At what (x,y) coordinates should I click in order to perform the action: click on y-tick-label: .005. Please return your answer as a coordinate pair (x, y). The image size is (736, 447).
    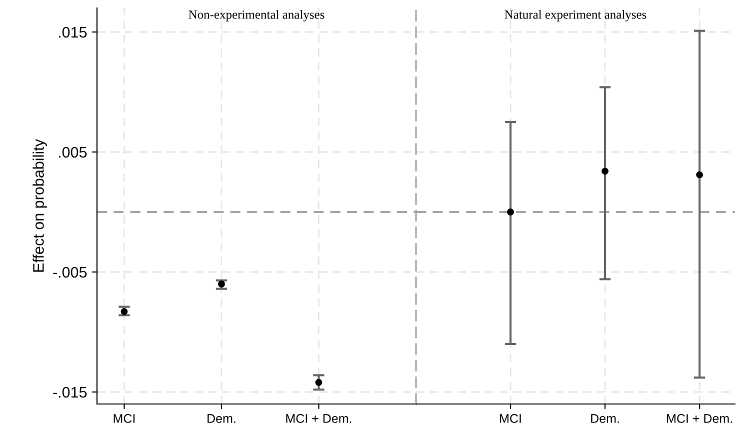
    Looking at the image, I should click on (72, 152).